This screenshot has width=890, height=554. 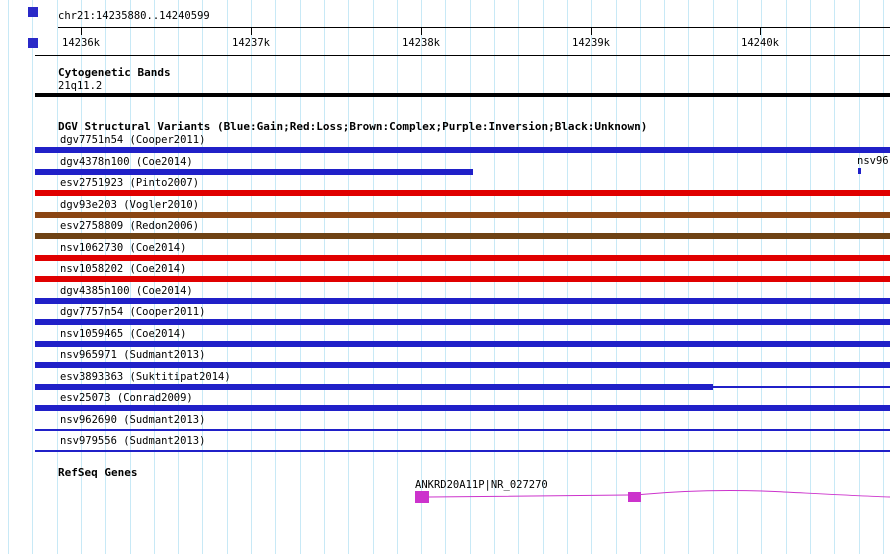 What do you see at coordinates (445, 188) in the screenshot?
I see `variant-row: esv2751923 (Pinto2007)` at bounding box center [445, 188].